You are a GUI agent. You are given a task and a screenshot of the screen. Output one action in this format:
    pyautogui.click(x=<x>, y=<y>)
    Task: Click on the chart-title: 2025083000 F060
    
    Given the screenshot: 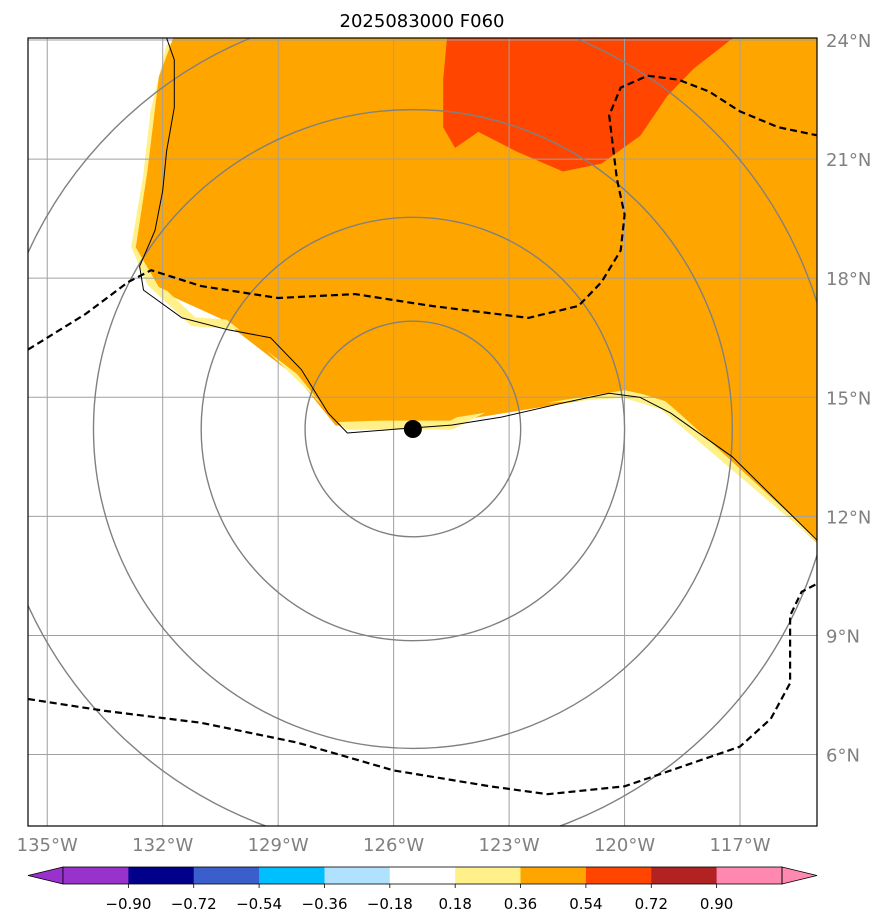 What is the action you would take?
    pyautogui.click(x=422, y=21)
    